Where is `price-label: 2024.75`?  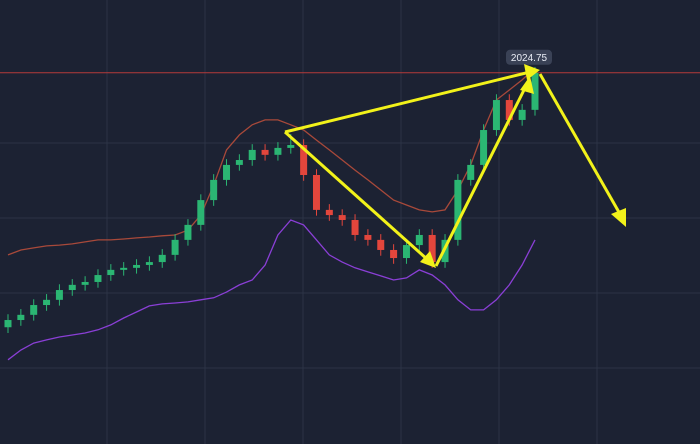
price-label: 2024.75 is located at coordinates (529, 57).